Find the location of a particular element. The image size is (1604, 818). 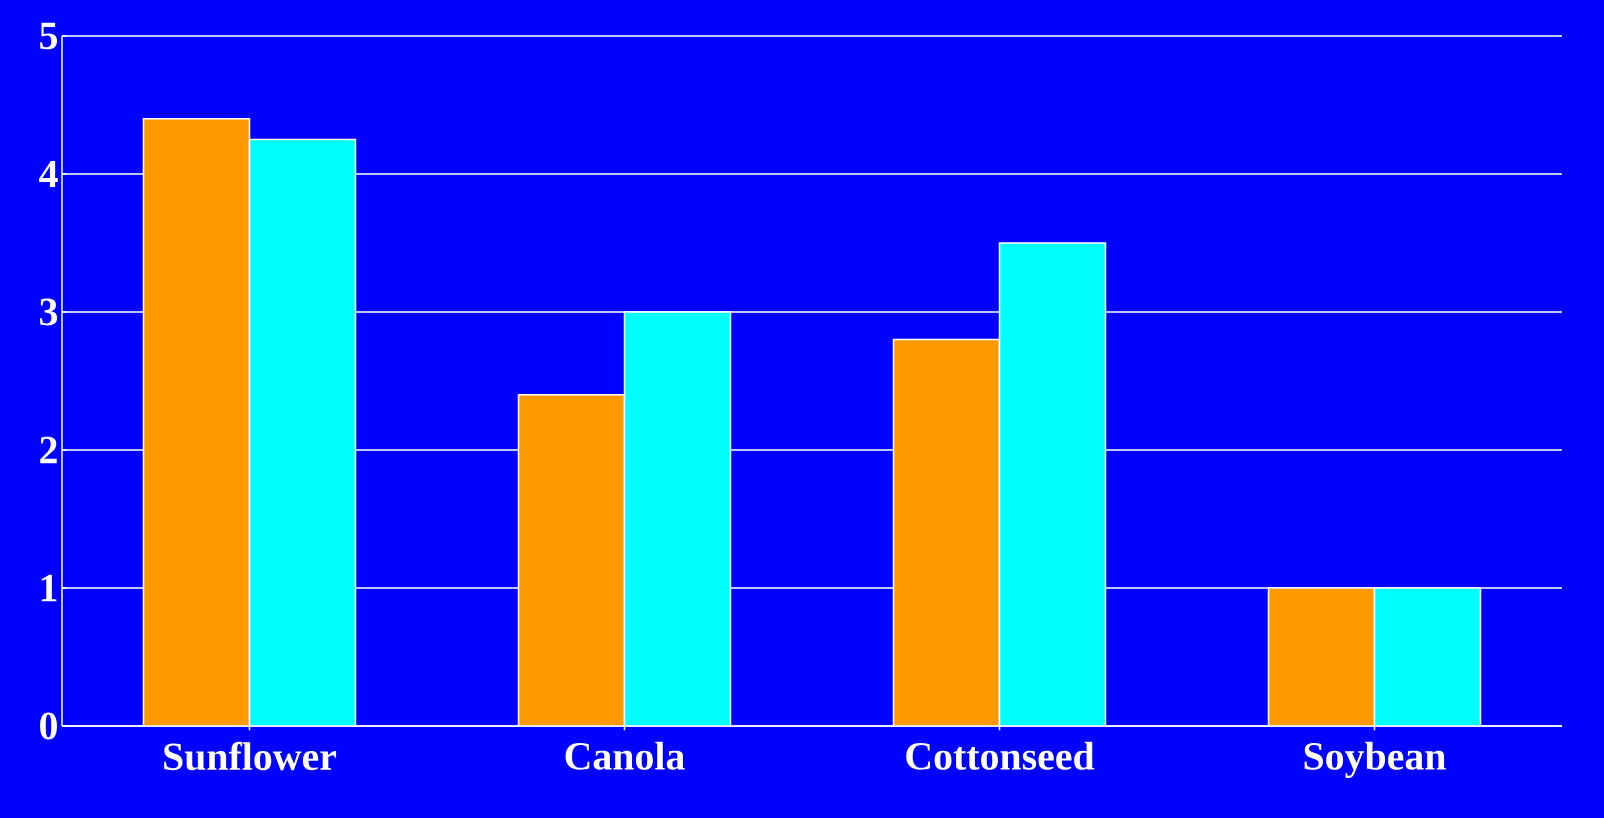

y-tick-label: 2 is located at coordinates (48, 450).